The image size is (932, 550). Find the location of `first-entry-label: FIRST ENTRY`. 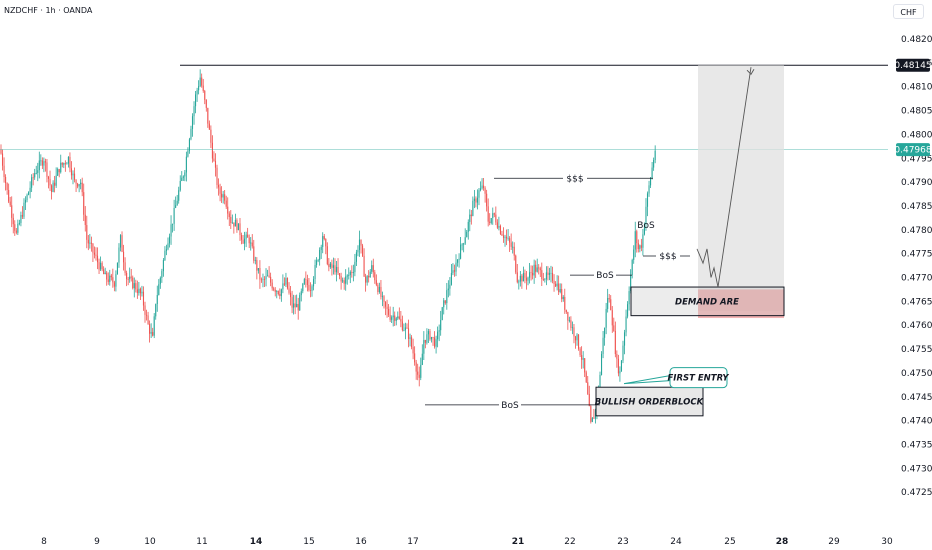

first-entry-label: FIRST ENTRY is located at coordinates (698, 379).